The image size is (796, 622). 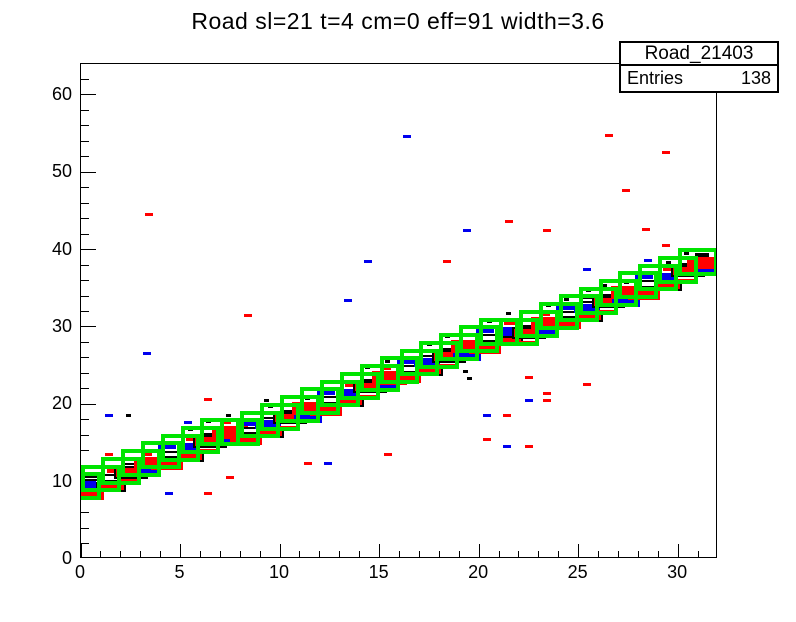 I want to click on x-tick-label: 15, so click(x=378, y=572).